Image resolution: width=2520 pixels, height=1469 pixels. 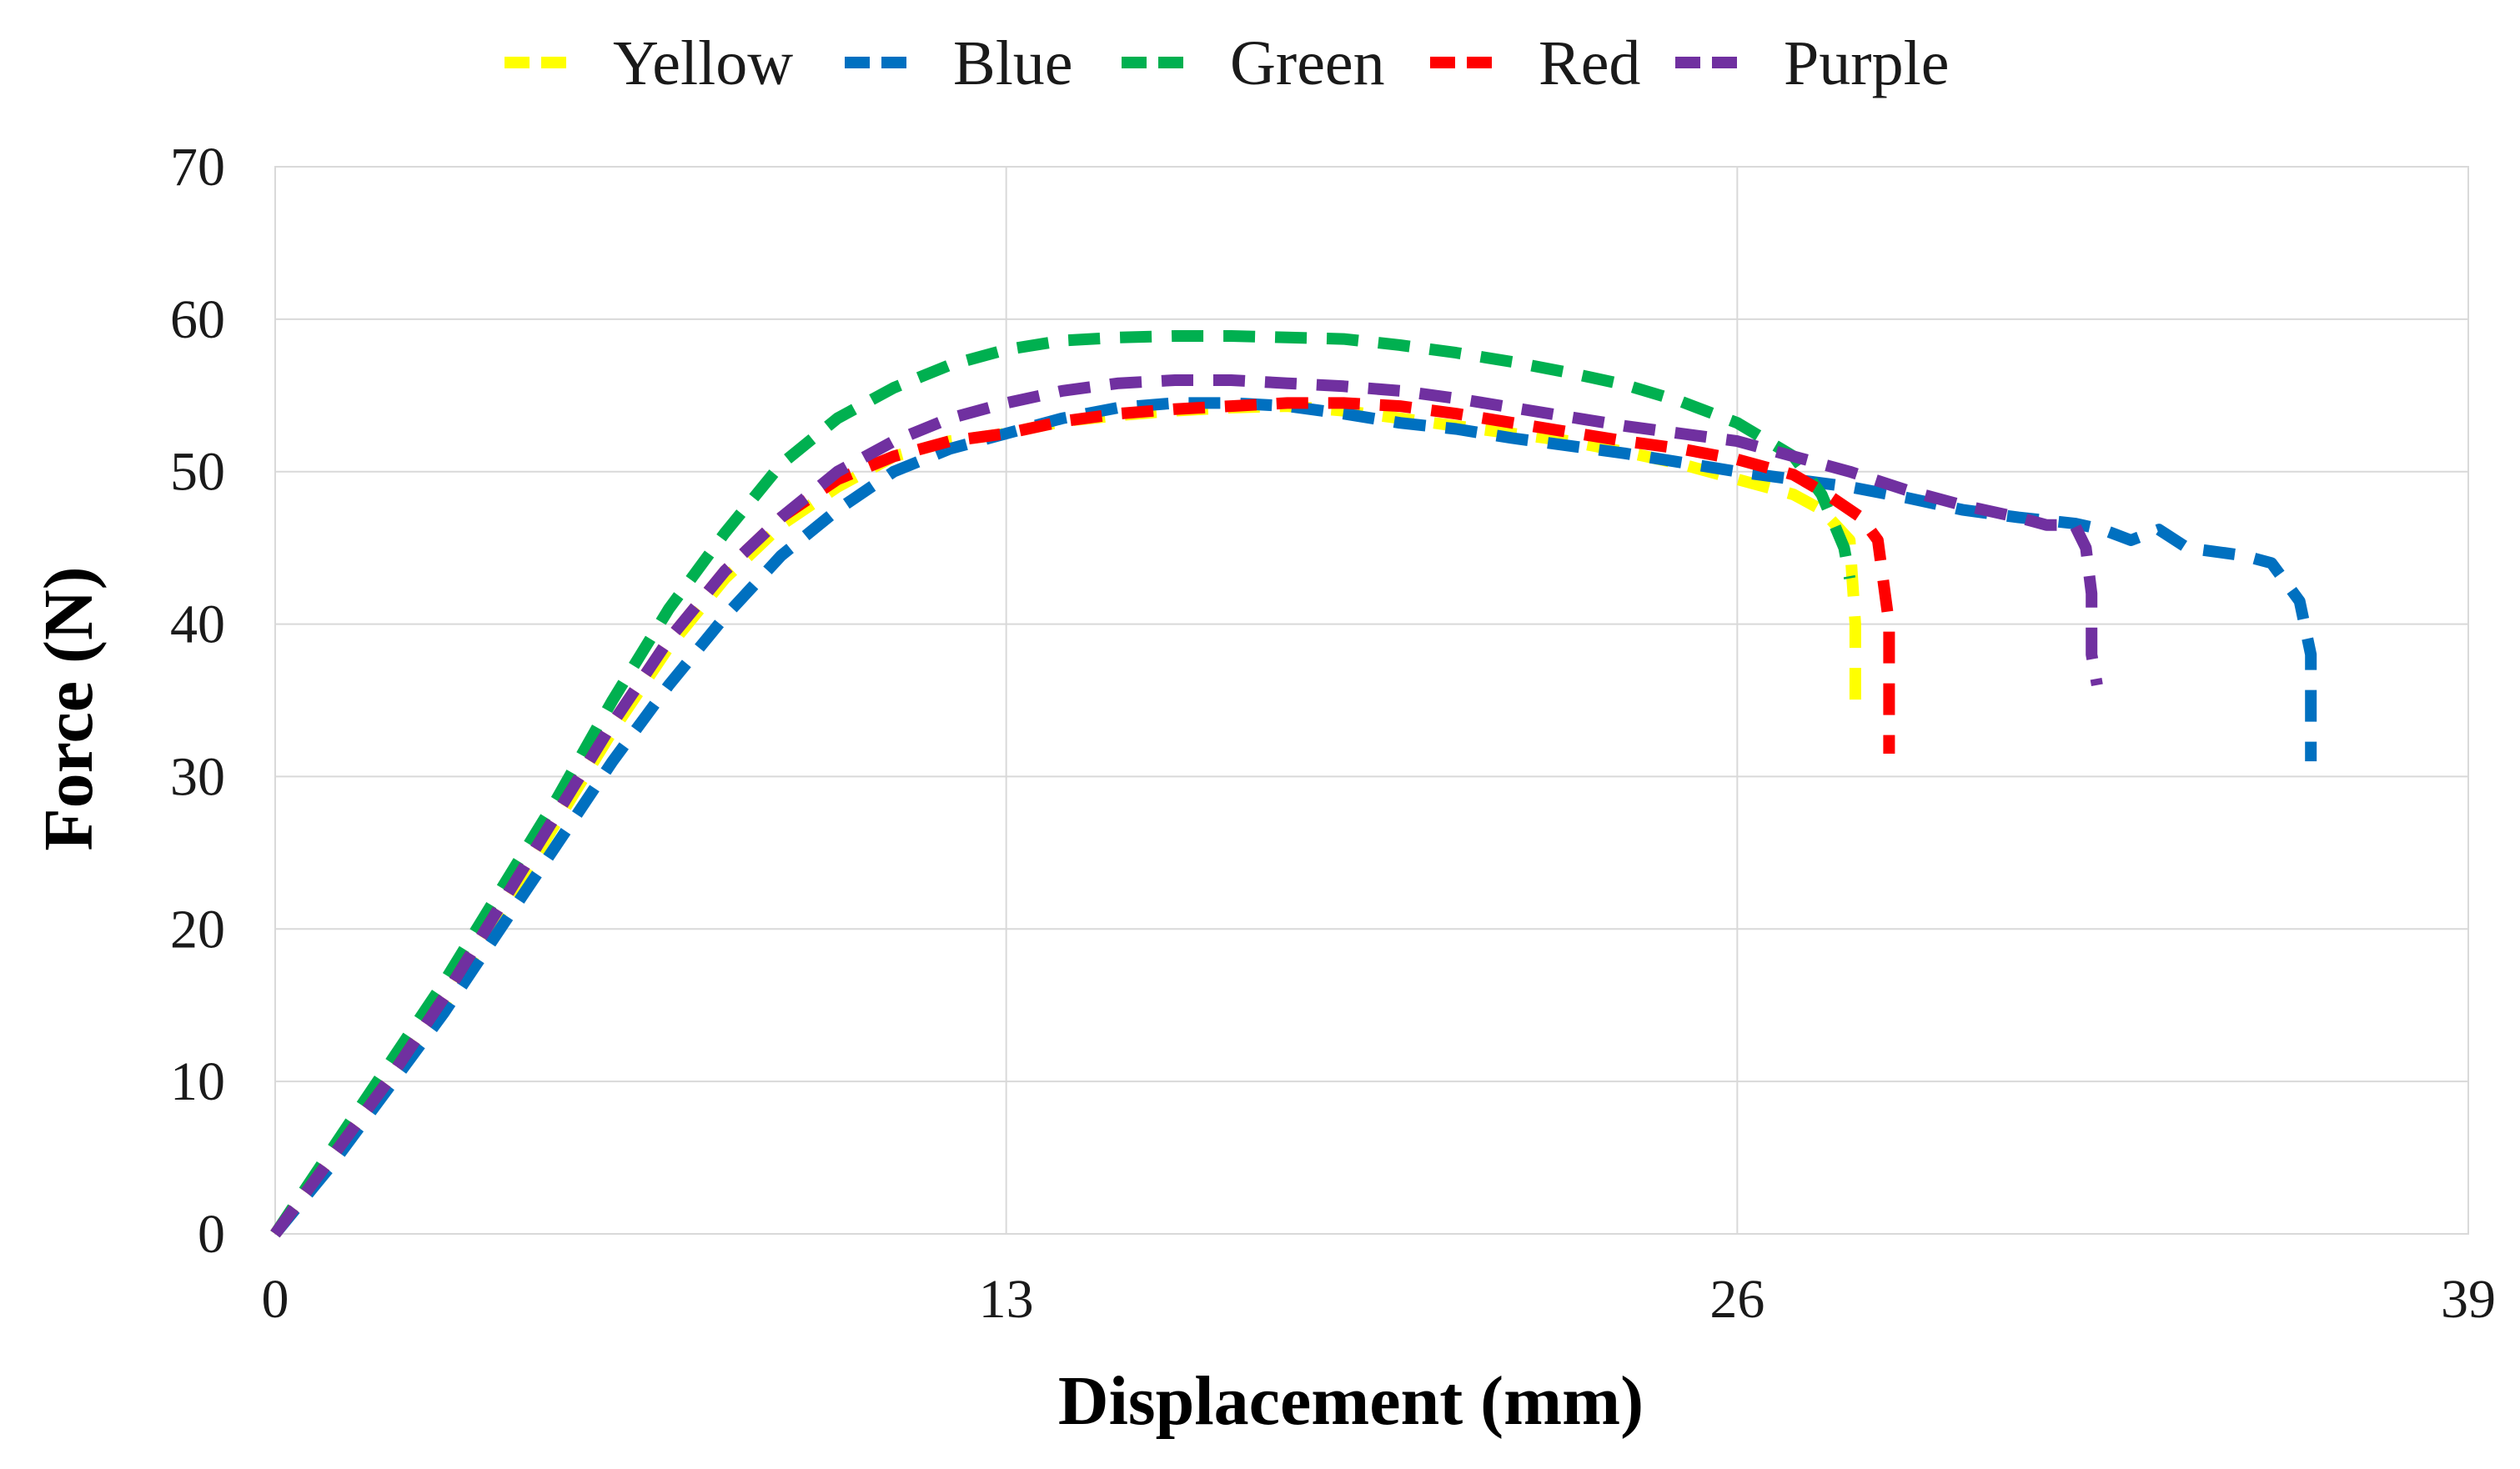 I want to click on x-axis-title: Displacement (mm), so click(x=1351, y=1401).